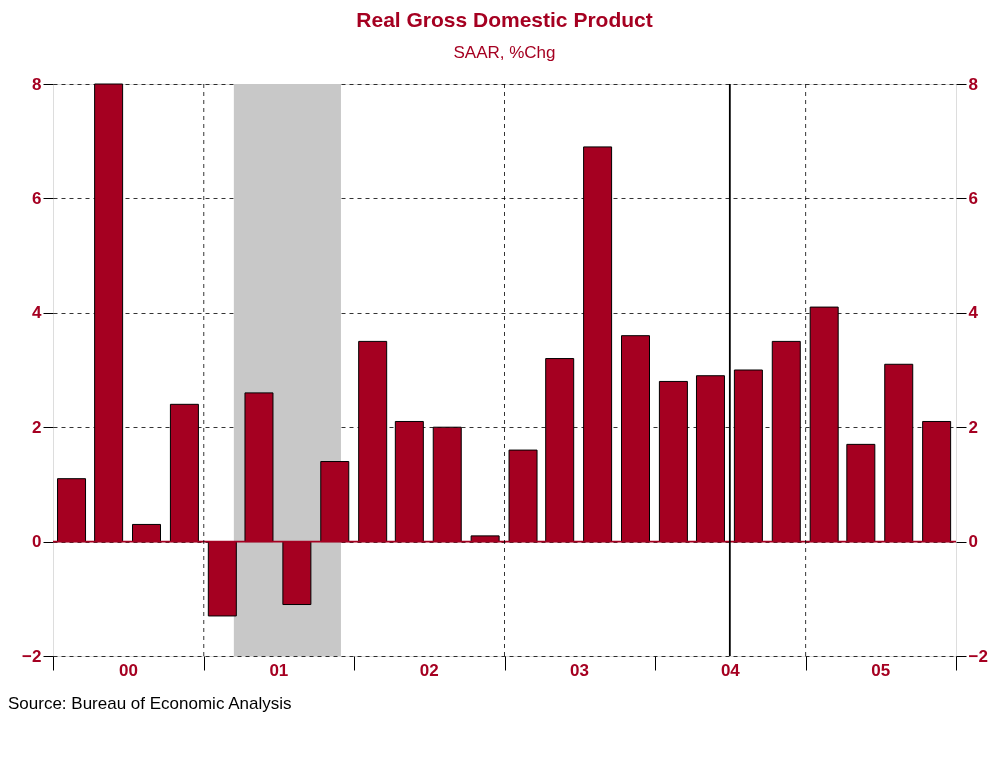  Describe the element at coordinates (973, 313) in the screenshot. I see `y2-tick-label: 4` at that location.